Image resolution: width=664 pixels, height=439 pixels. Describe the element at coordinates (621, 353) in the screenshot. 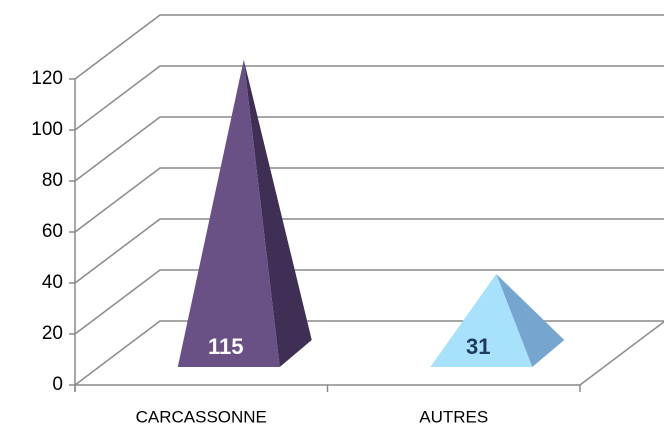

I see `floor-edge` at that location.